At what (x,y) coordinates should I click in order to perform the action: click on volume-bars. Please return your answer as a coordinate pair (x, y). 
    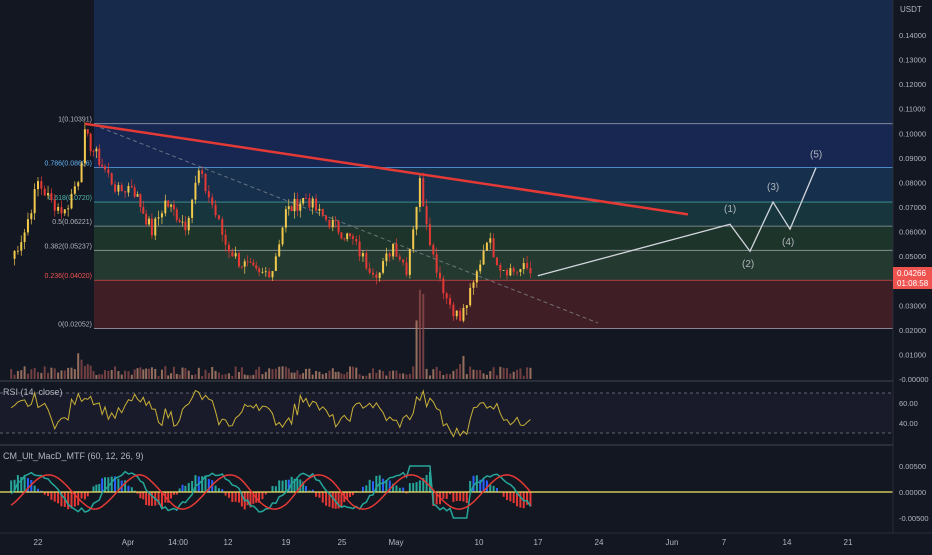
    Looking at the image, I should click on (271, 334).